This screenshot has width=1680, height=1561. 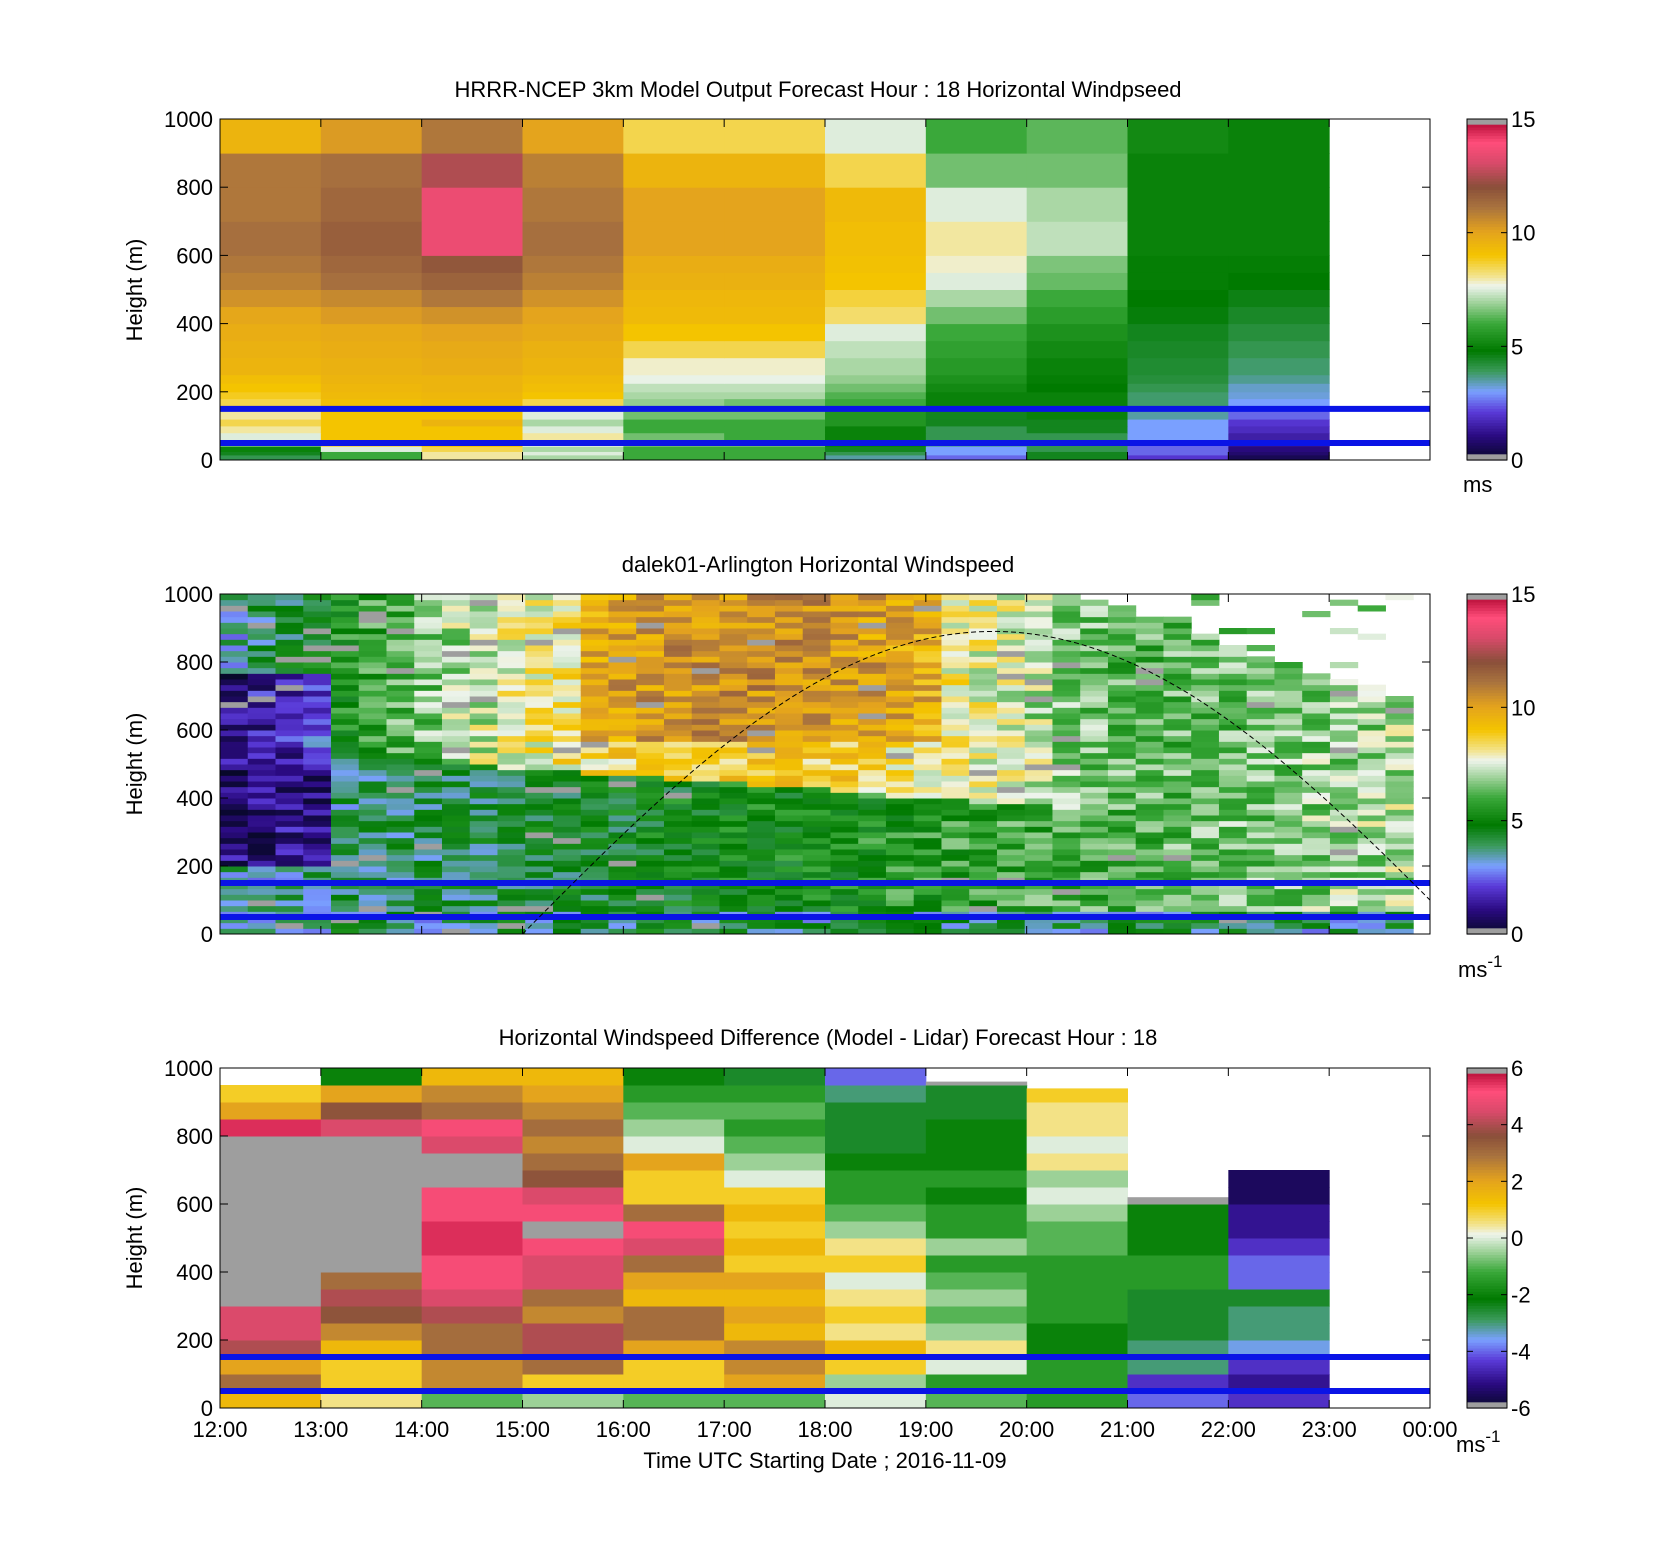 I want to click on colorbar-frame, so click(x=1487, y=289).